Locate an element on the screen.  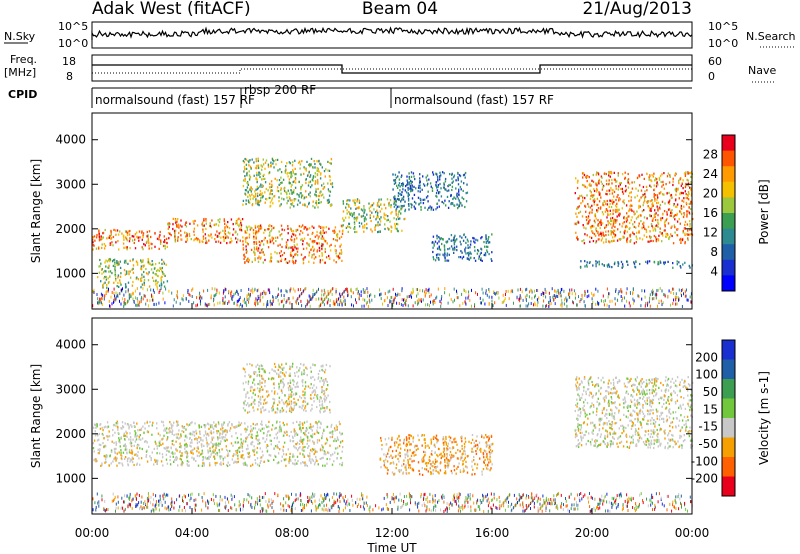
colorbar-tick-label: -100 is located at coordinates (704, 461).